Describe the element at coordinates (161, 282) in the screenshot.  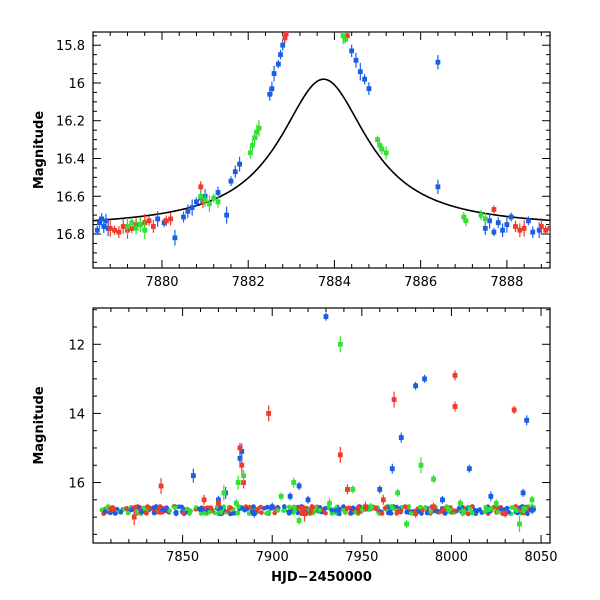
I see `x-tick-label: 7880` at that location.